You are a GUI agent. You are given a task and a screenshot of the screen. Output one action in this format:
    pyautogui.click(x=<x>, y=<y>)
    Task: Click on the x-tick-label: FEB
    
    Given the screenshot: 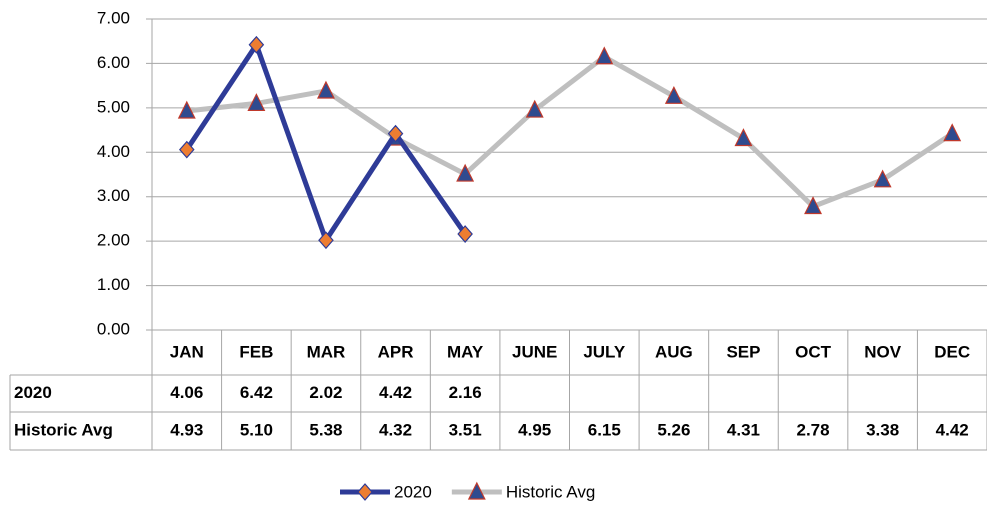 What is the action you would take?
    pyautogui.click(x=256, y=351)
    